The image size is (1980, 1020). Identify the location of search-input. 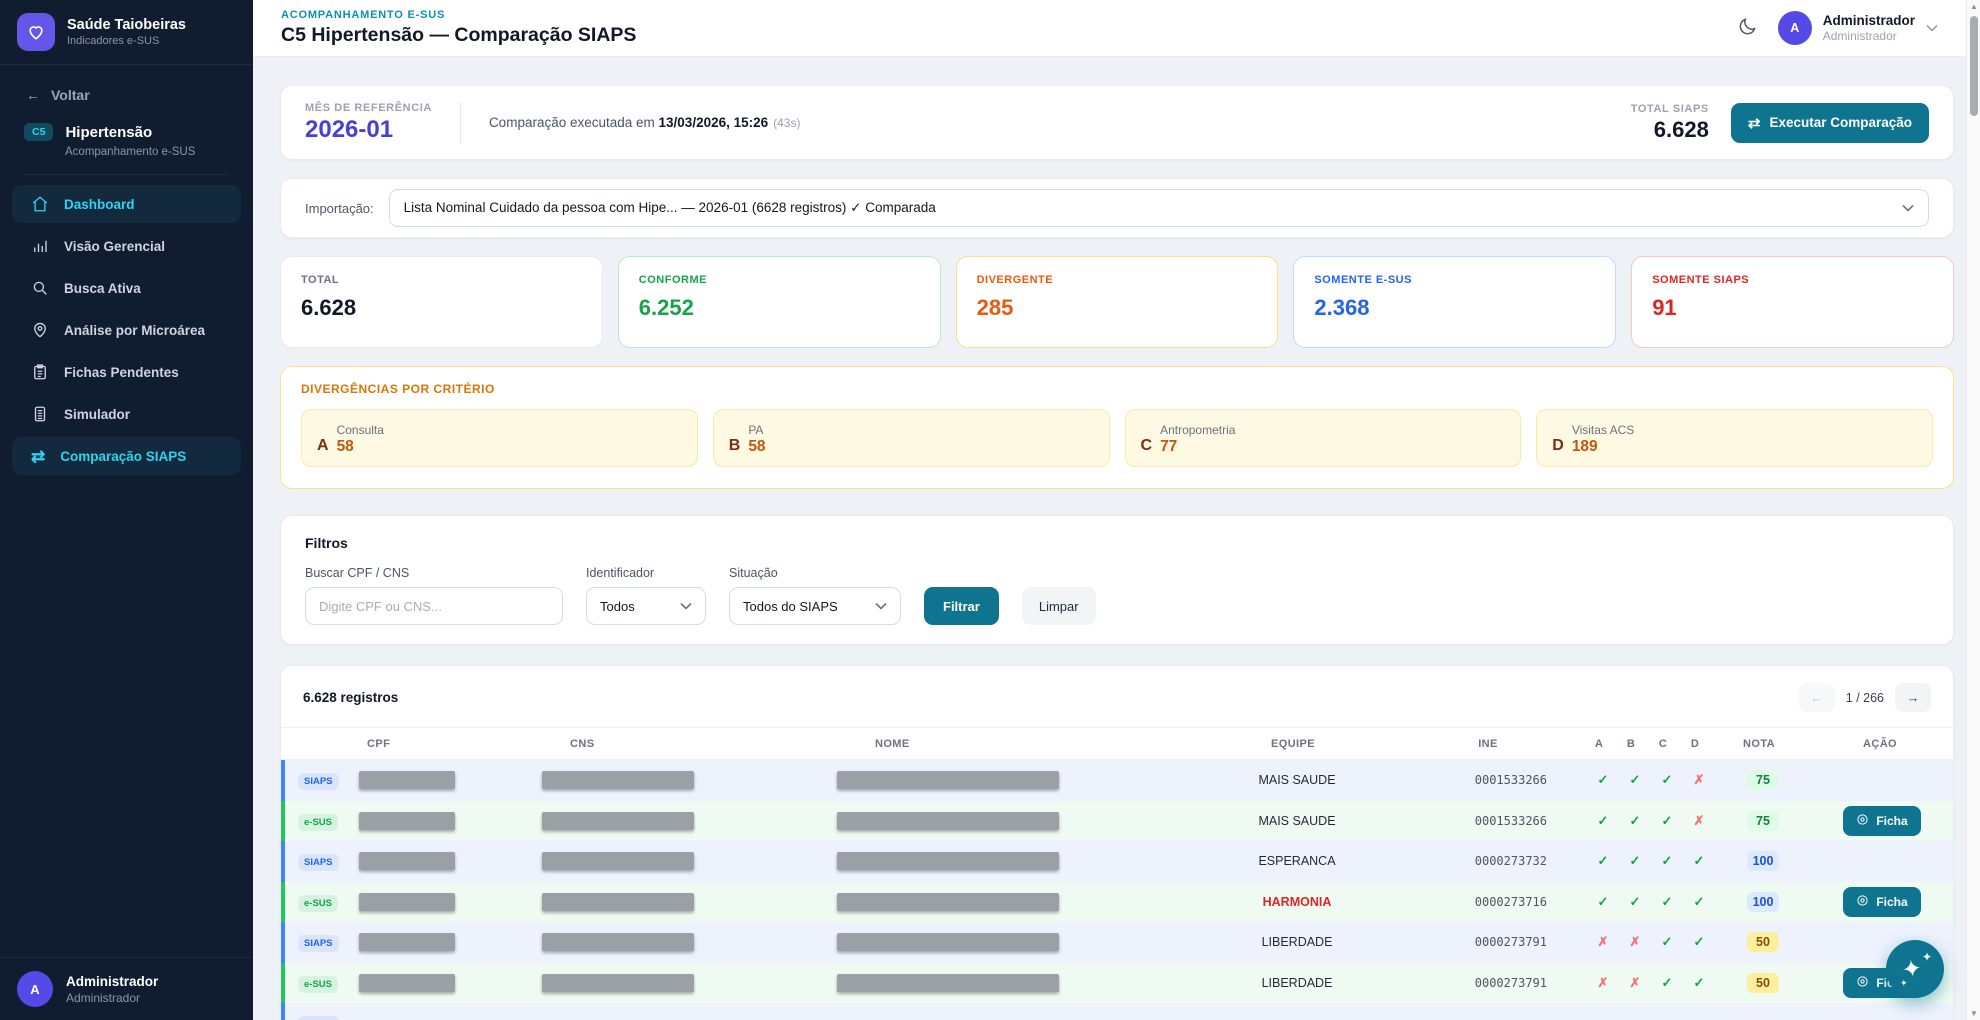
(434, 606).